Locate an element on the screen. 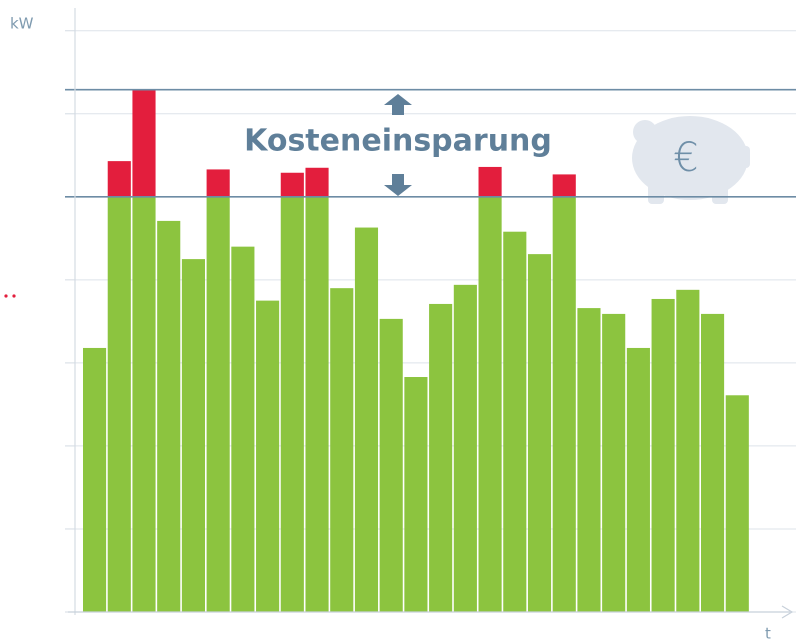 The width and height of the screenshot is (796, 643). piggy-bank is located at coordinates (691, 160).